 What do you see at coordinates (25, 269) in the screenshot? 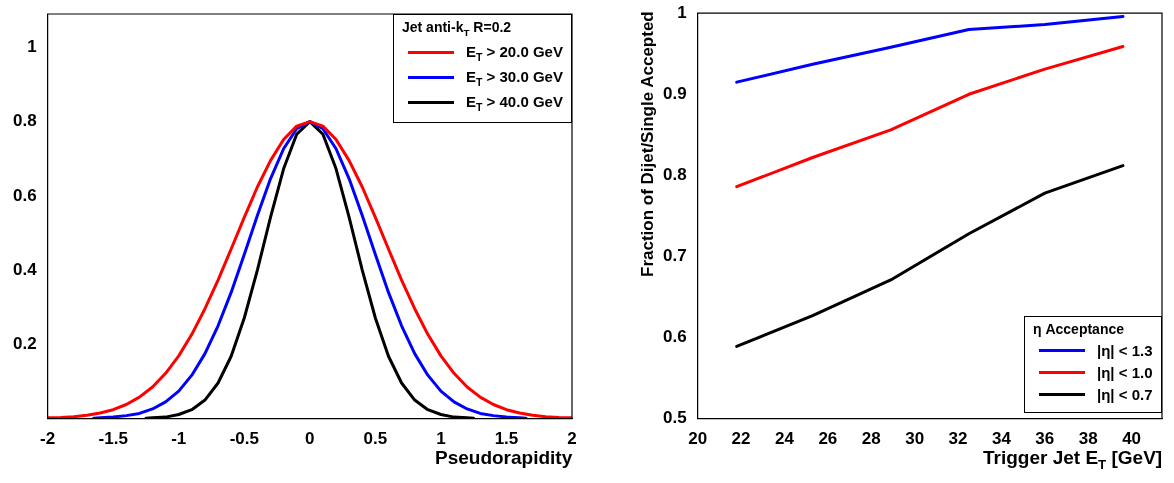
I see `y-tick-label: 0.4` at bounding box center [25, 269].